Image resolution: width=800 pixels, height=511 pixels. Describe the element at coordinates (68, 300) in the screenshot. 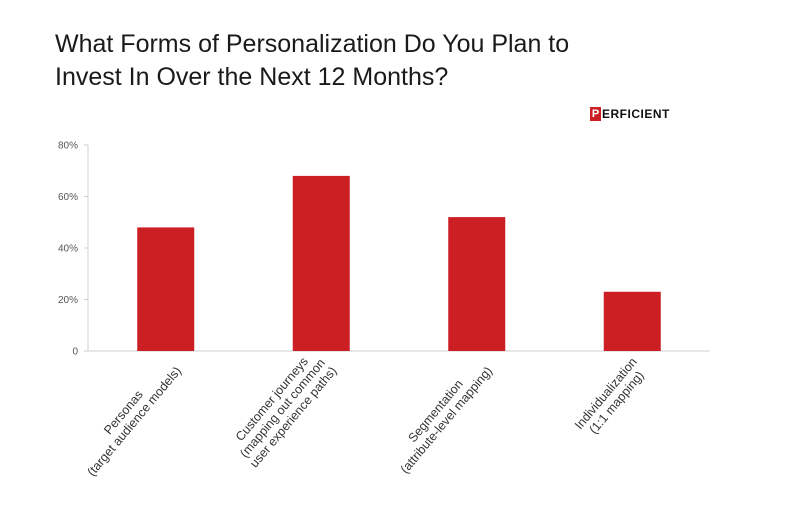

I see `y-tick-label: 20%` at that location.